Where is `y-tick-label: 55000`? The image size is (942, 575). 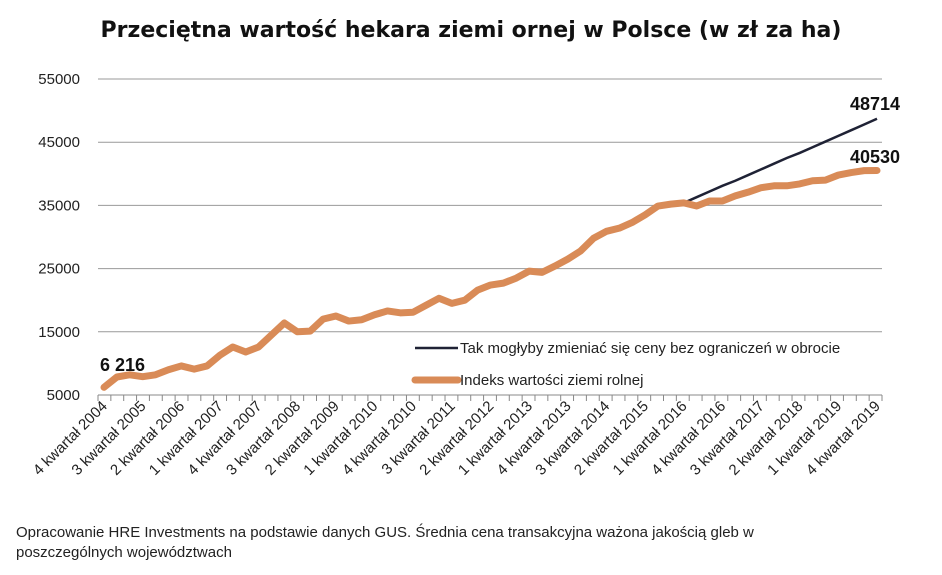
y-tick-label: 55000 is located at coordinates (59, 79).